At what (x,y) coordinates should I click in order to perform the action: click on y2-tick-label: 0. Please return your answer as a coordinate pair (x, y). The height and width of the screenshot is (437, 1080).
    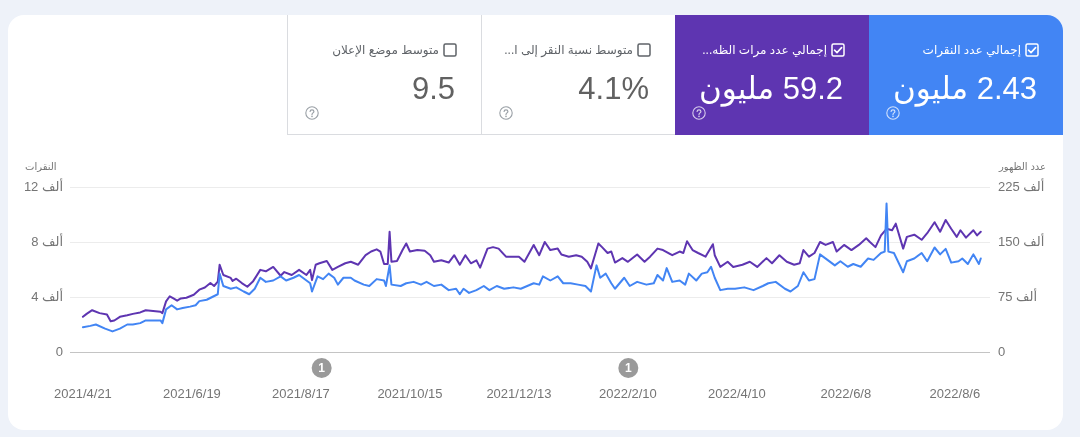
    Looking at the image, I should click on (1002, 351).